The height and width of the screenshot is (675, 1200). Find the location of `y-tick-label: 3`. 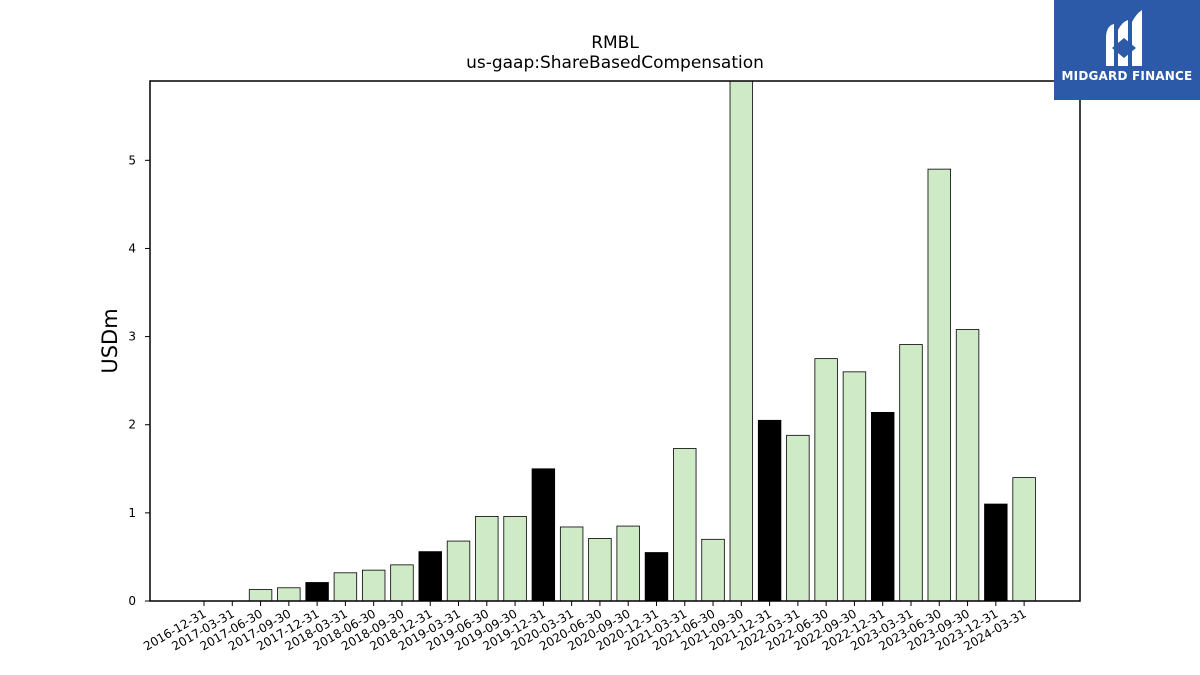

y-tick-label: 3 is located at coordinates (132, 337).